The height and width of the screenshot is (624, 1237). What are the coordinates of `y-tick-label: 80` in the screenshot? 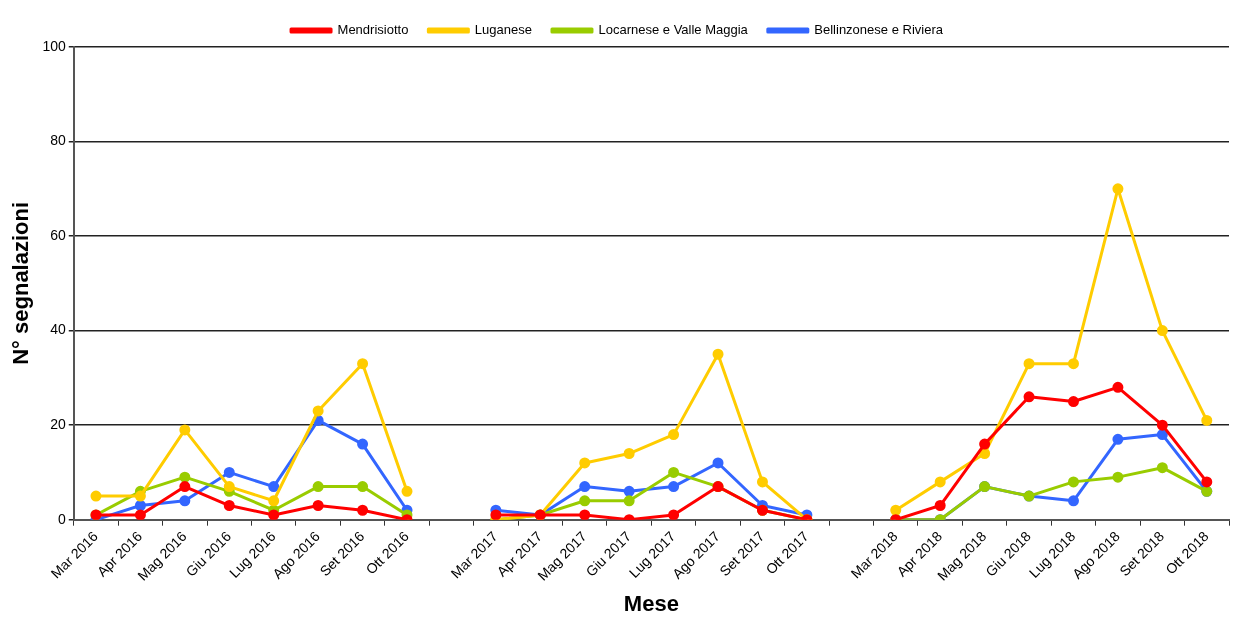 It's located at (58, 140).